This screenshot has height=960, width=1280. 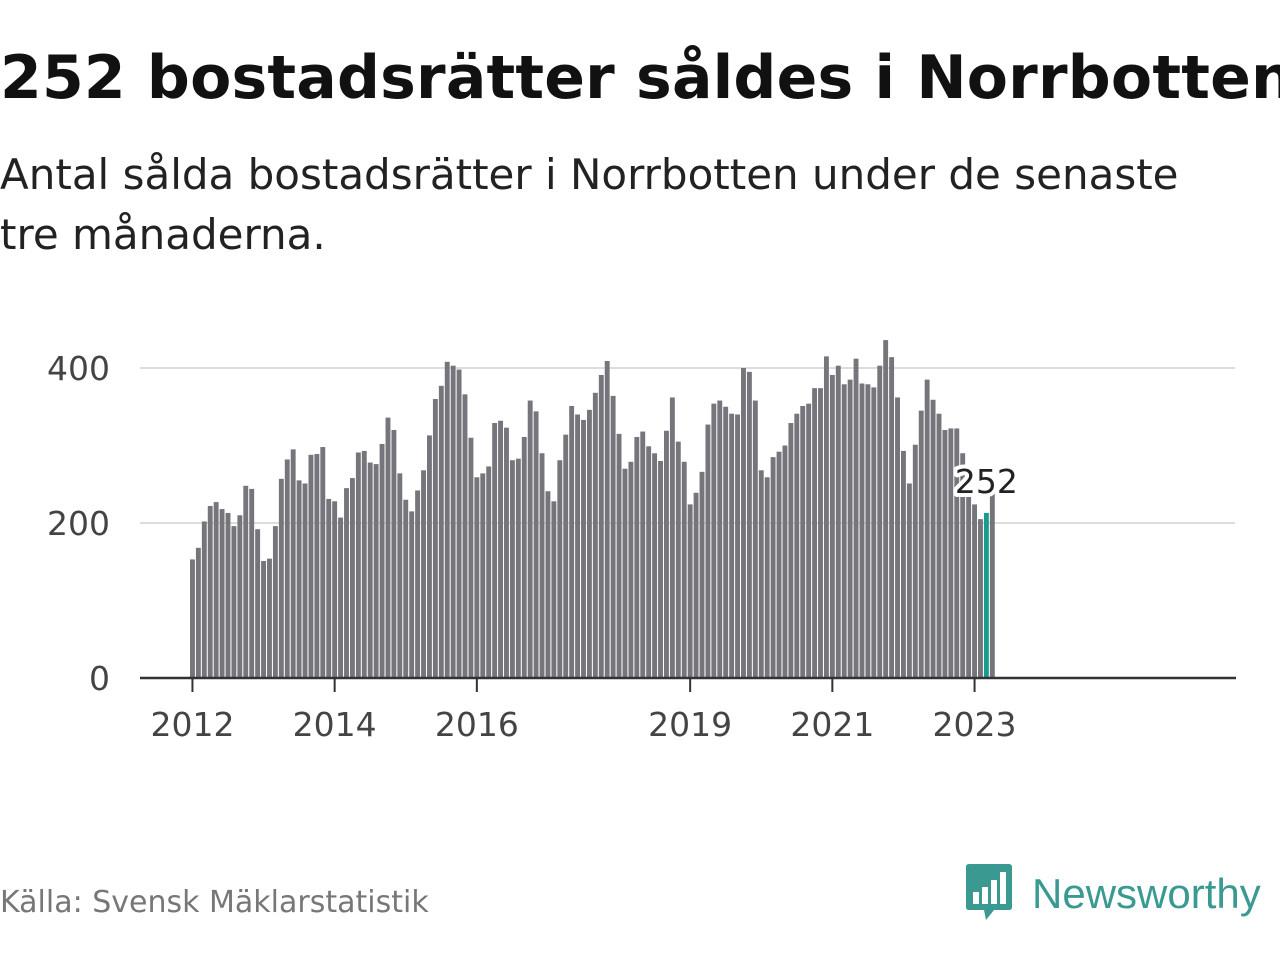 I want to click on x-tick-label: 2014, so click(x=335, y=724).